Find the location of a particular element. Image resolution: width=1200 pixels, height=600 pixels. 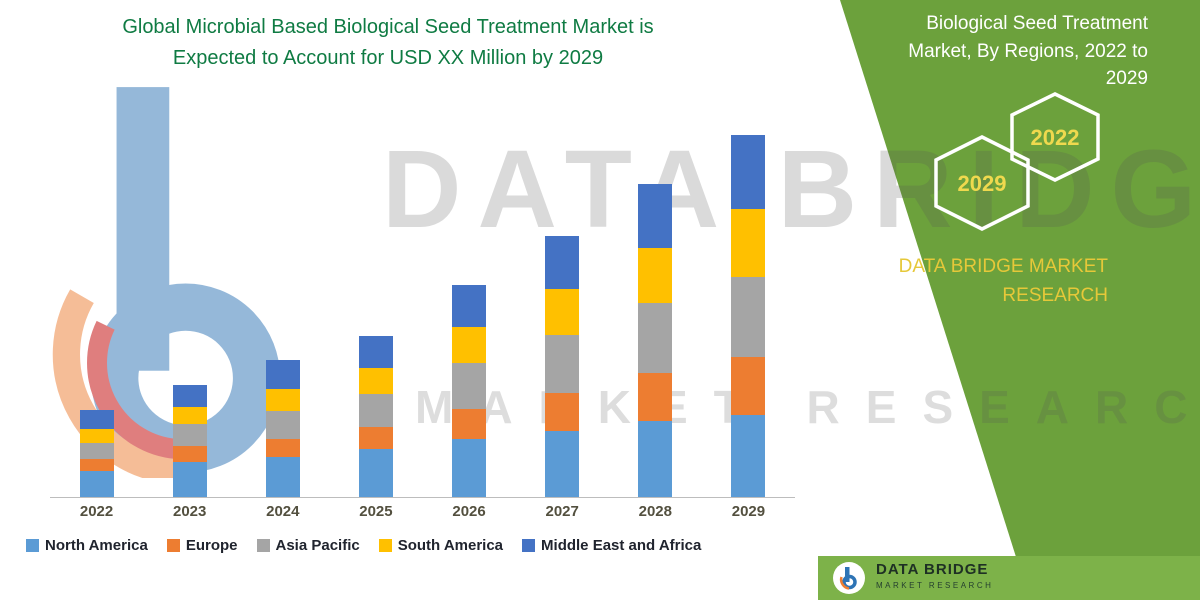

panel-brand-line2: RESEARCH is located at coordinates (1055, 296).